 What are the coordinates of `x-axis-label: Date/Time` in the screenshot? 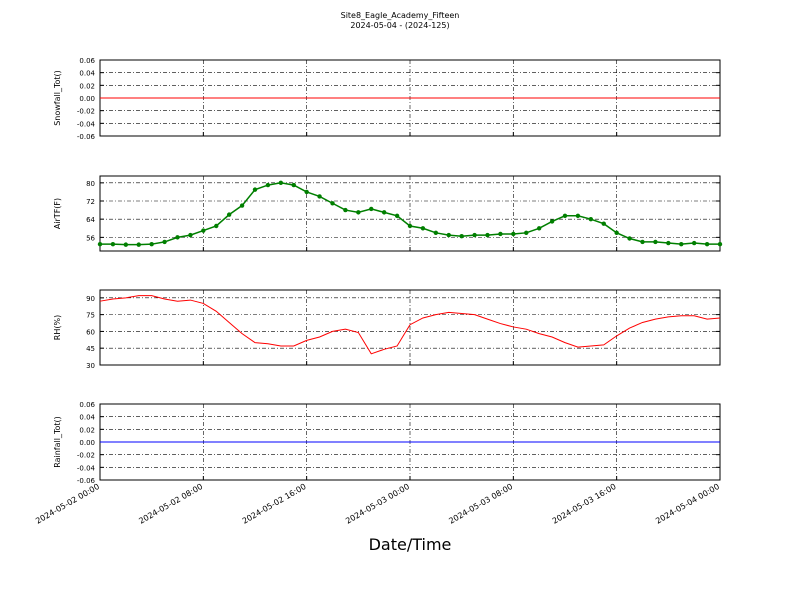 It's located at (410, 544).